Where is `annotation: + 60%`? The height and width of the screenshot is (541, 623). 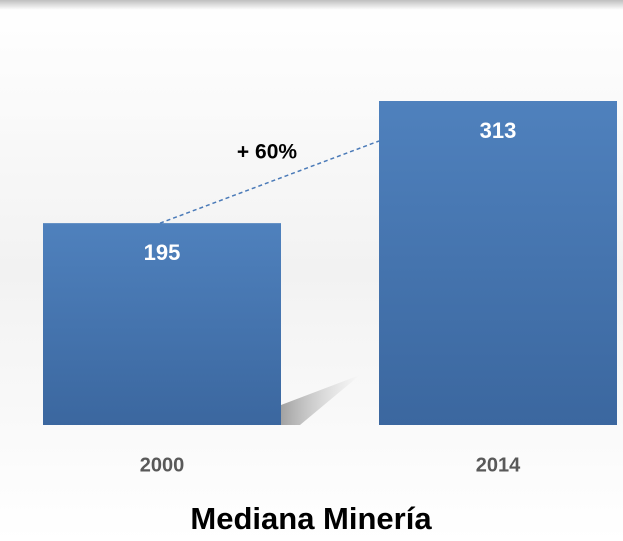
annotation: + 60% is located at coordinates (267, 152).